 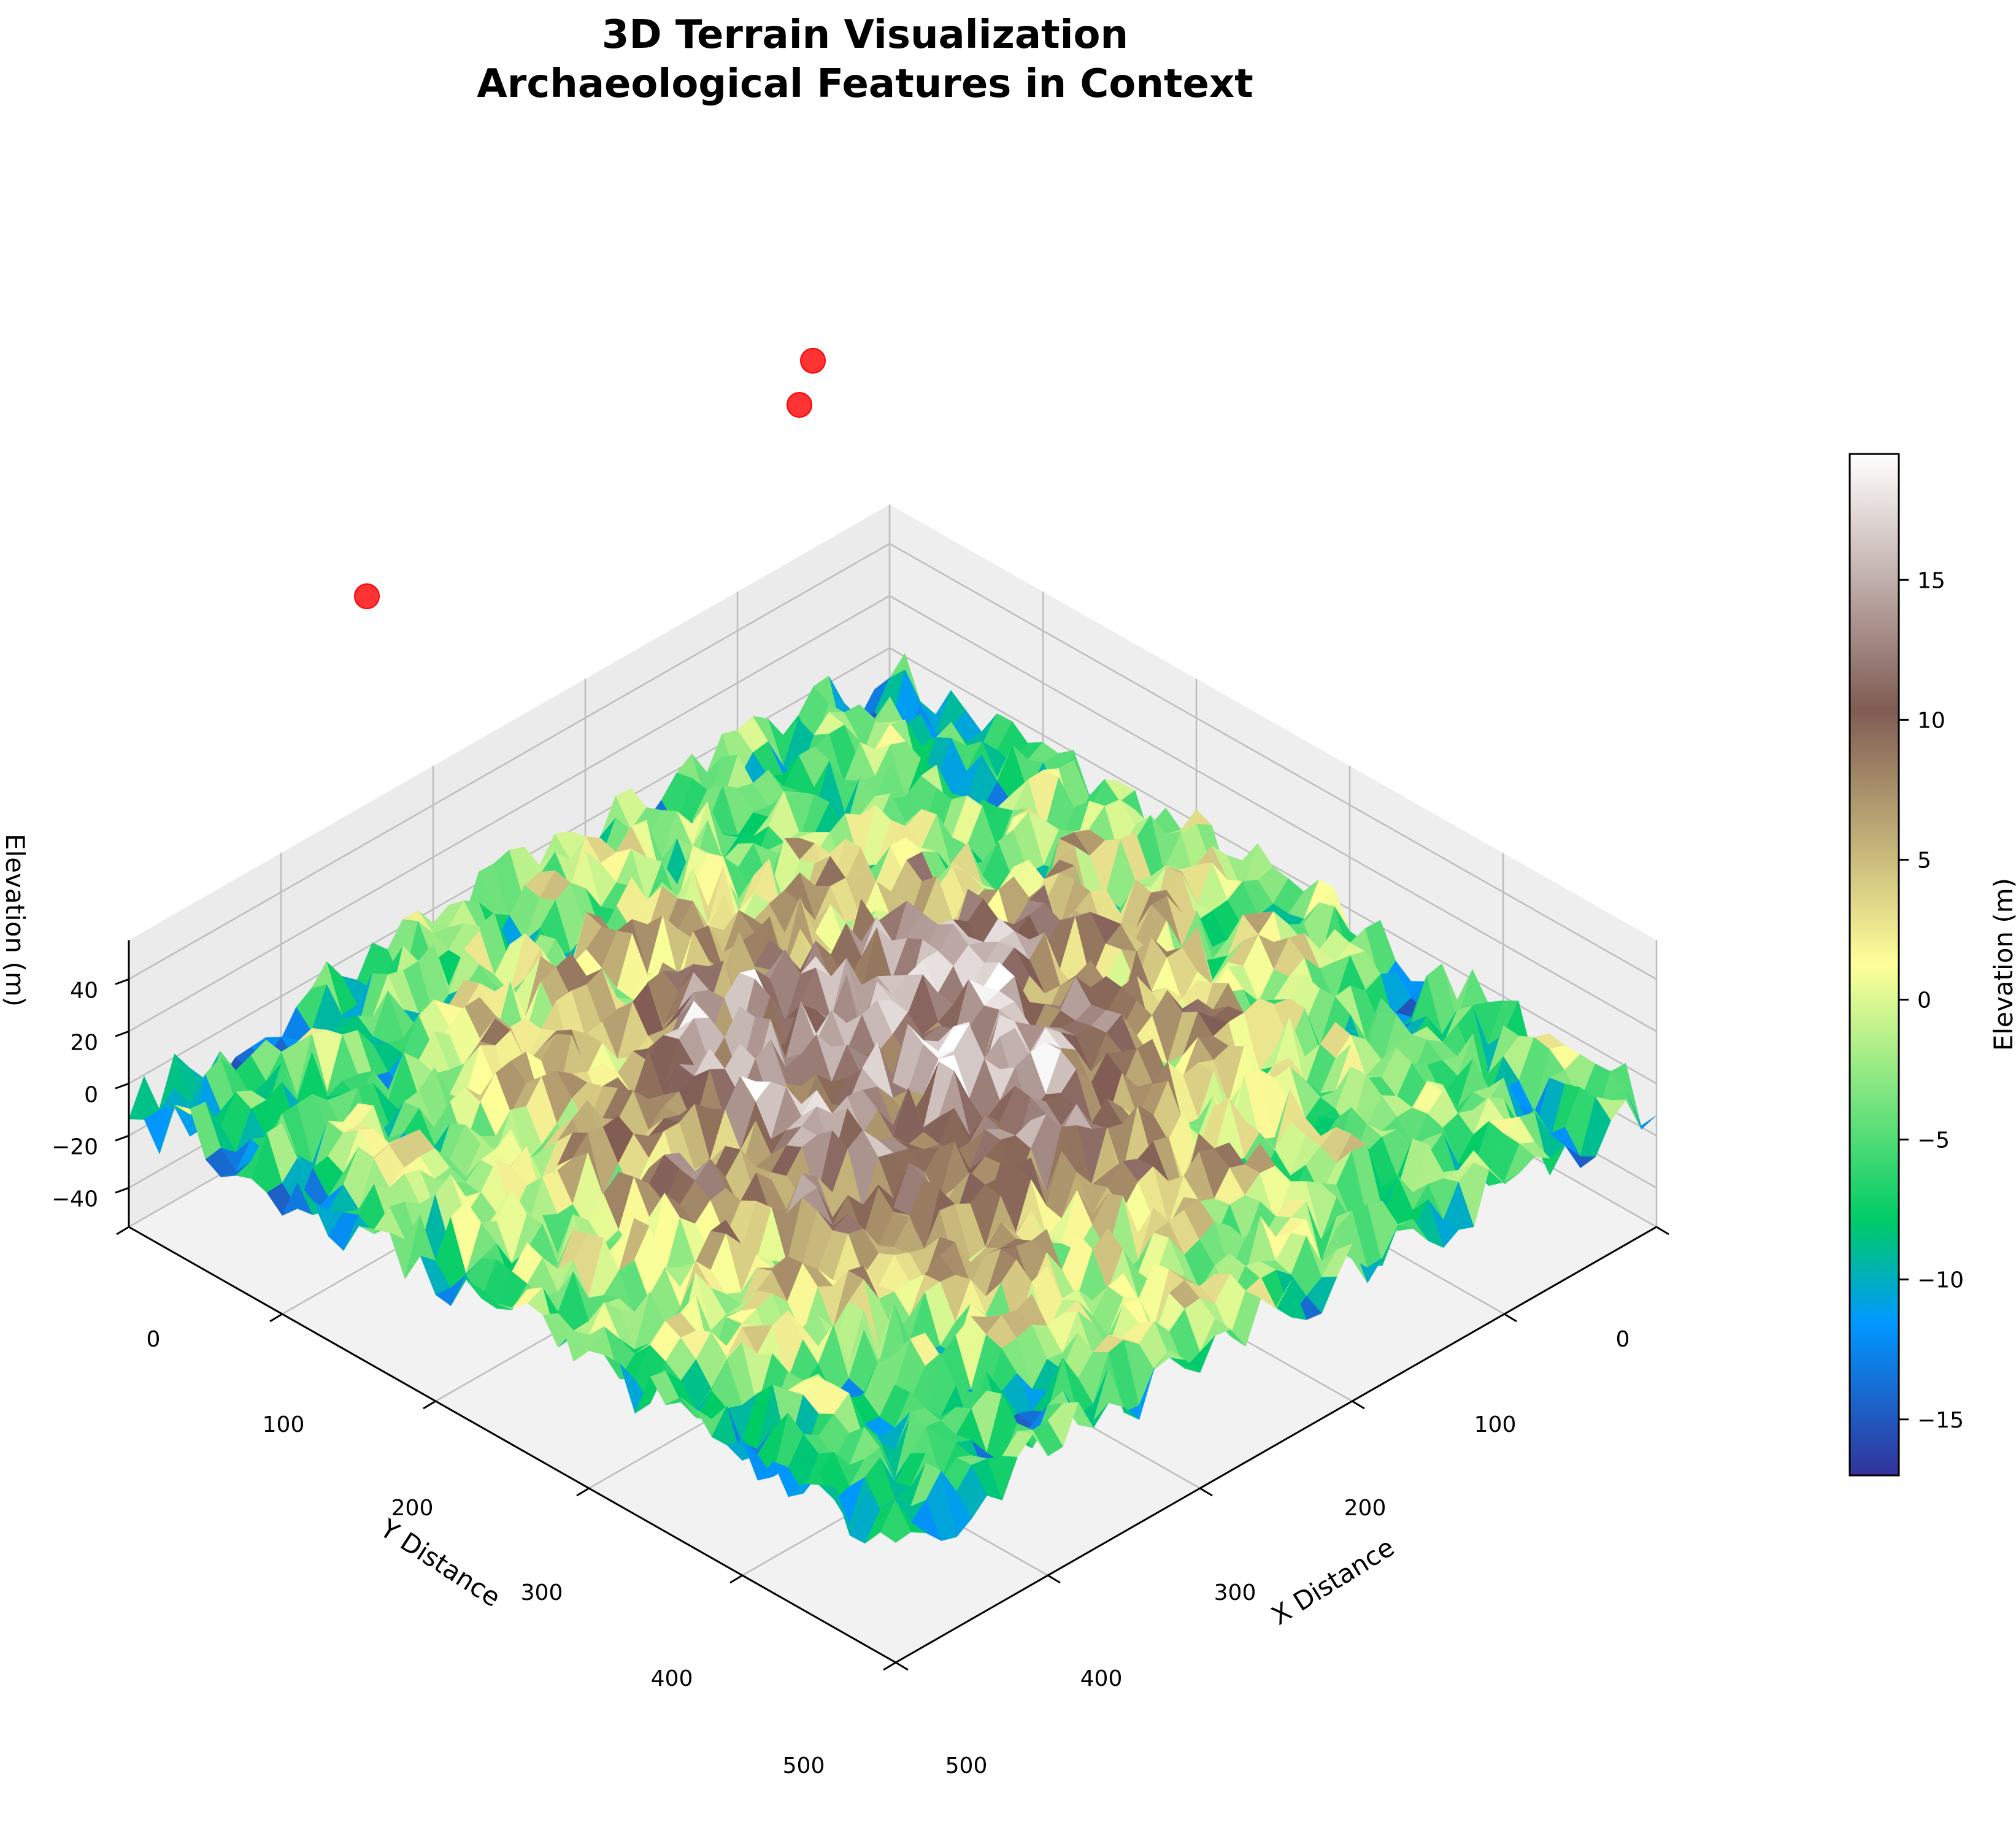 What do you see at coordinates (91, 1094) in the screenshot?
I see `z-tick-label: 0` at bounding box center [91, 1094].